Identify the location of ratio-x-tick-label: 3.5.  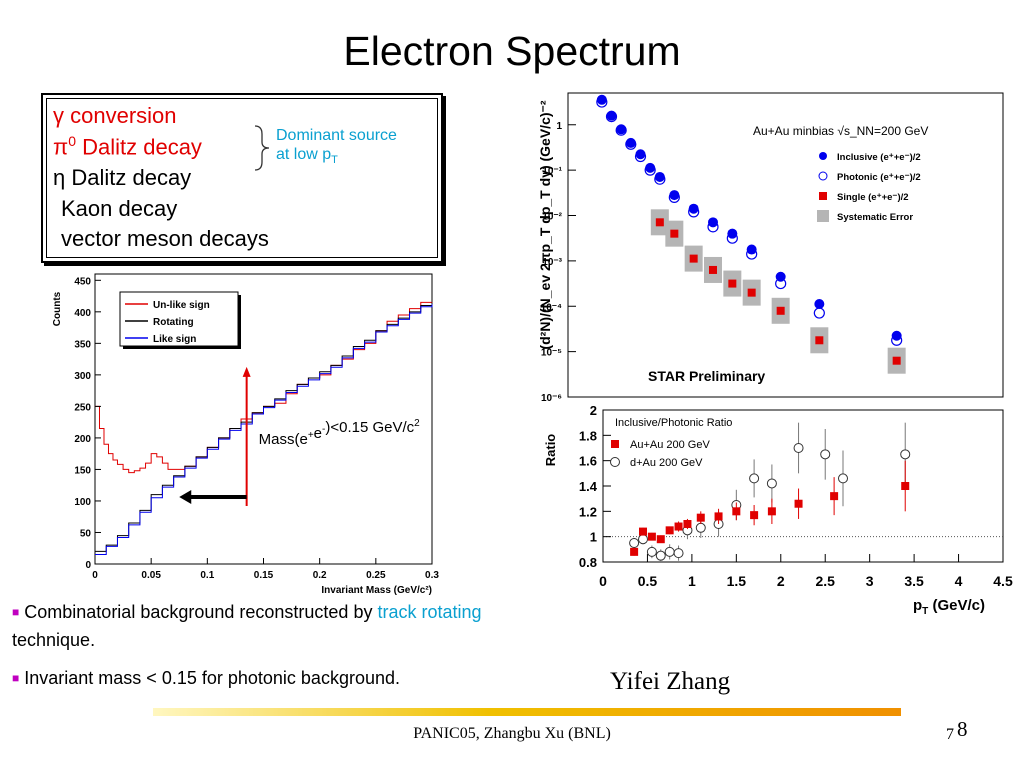
(914, 581).